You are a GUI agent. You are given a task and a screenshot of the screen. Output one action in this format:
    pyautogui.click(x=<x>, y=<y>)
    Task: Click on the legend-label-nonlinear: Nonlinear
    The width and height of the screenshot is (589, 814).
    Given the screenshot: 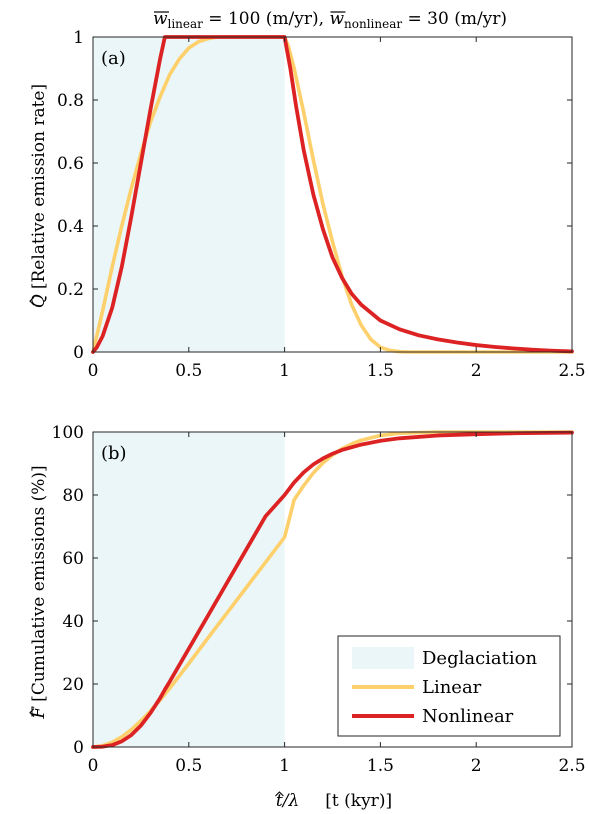 What is the action you would take?
    pyautogui.click(x=468, y=716)
    